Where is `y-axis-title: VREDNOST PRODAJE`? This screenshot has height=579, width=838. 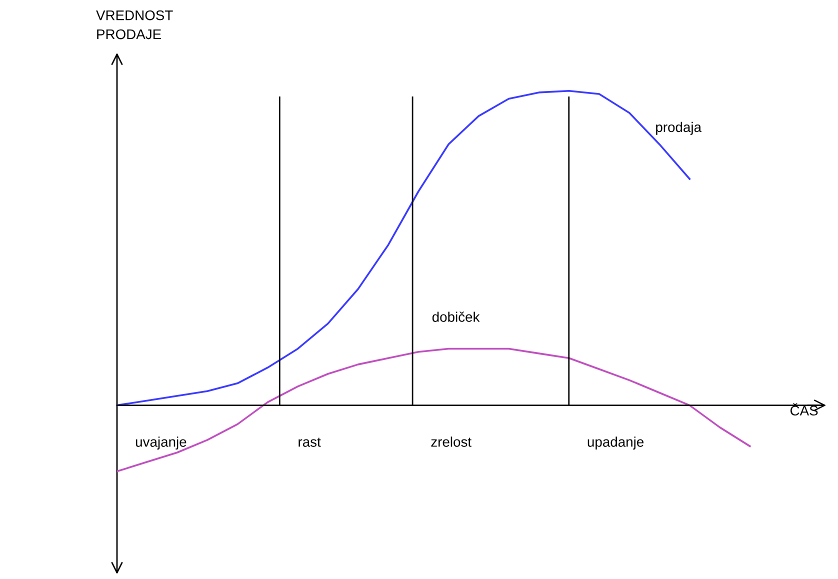 y-axis-title: VREDNOST PRODAJE is located at coordinates (134, 25).